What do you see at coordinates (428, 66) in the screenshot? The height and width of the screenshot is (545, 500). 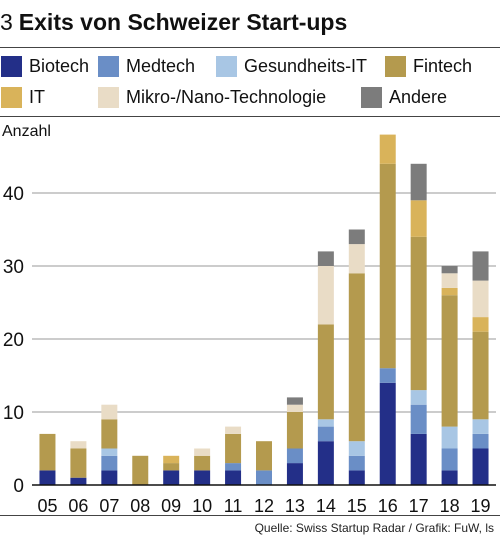 I see `legend-item-fintech: Fintech` at bounding box center [428, 66].